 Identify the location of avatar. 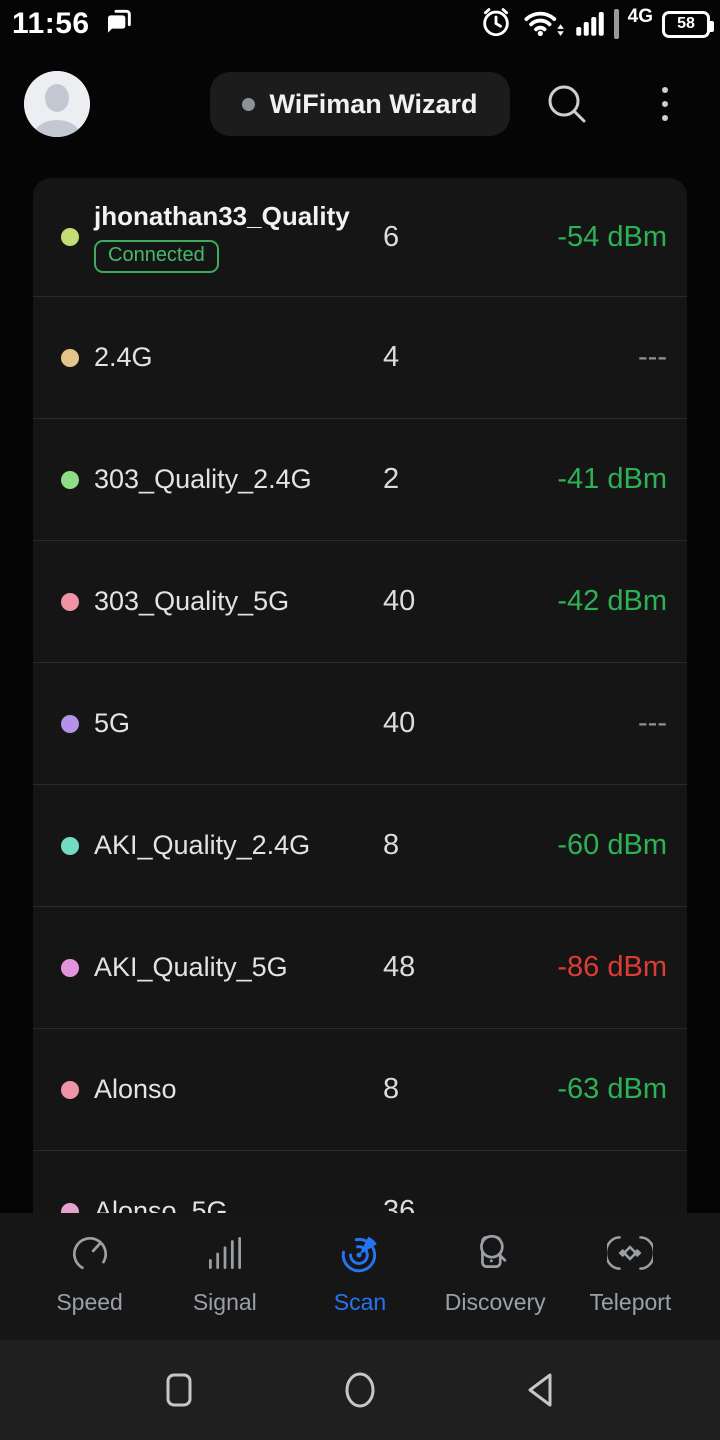
(57, 104).